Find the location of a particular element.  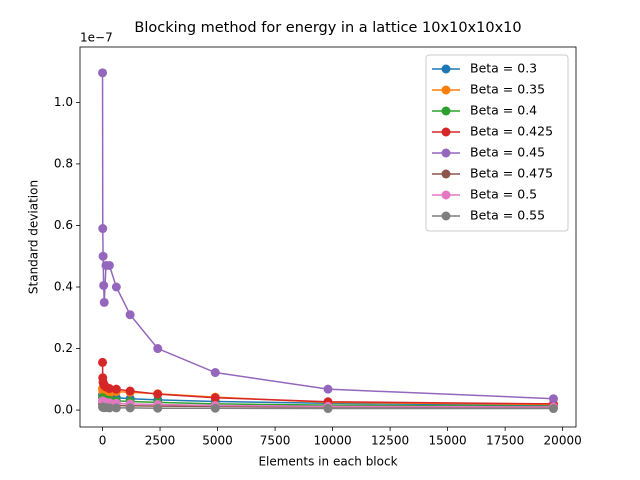

y-tick-label: 0.6 is located at coordinates (63, 225).